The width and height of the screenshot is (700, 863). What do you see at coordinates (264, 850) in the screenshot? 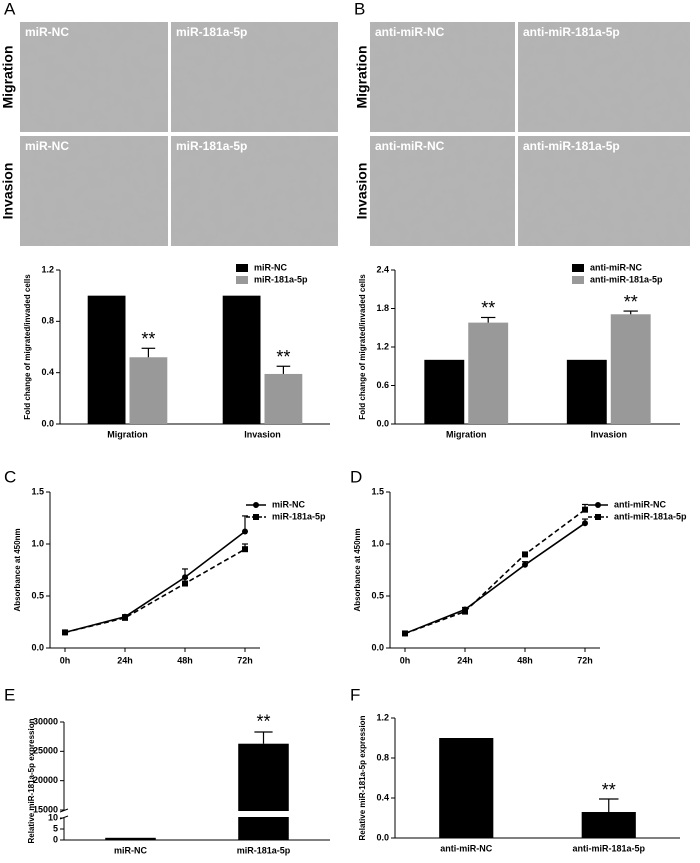
I see `x-tick-label: miR-181a-5p` at bounding box center [264, 850].